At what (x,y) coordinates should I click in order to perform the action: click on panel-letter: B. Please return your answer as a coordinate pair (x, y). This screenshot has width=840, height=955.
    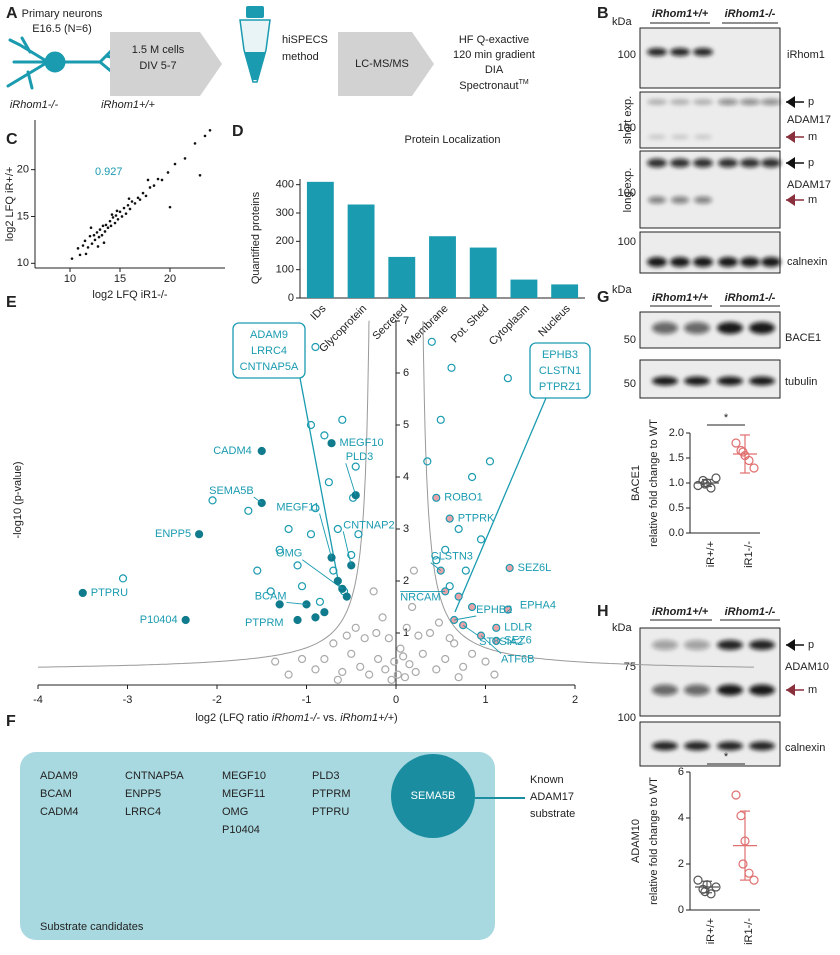
    Looking at the image, I should click on (603, 13).